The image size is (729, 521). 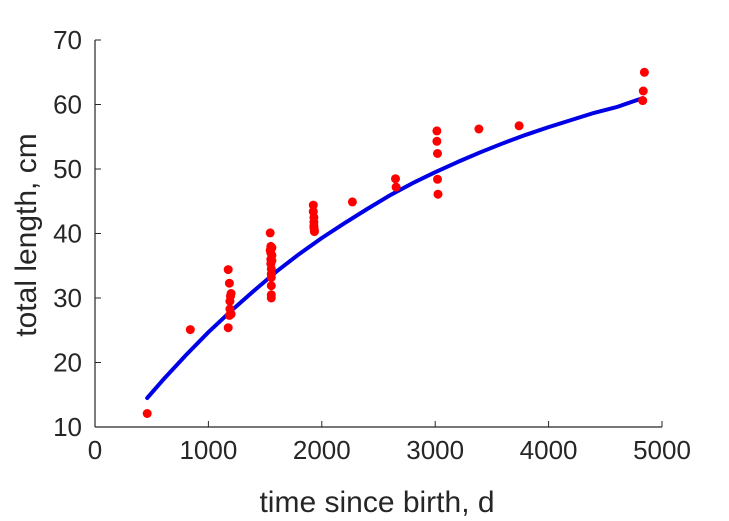 What do you see at coordinates (67, 169) in the screenshot?
I see `y-tick-label: 50` at bounding box center [67, 169].